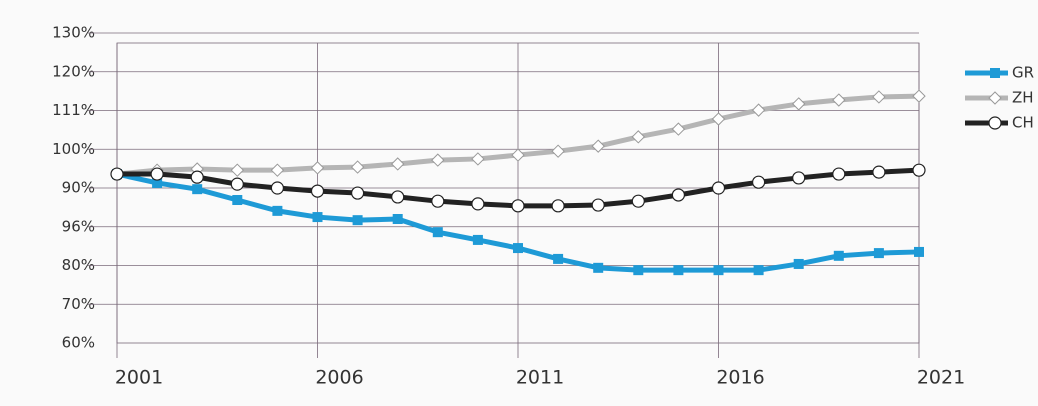  Describe the element at coordinates (1023, 98) in the screenshot. I see `legend-label: ZH` at that location.